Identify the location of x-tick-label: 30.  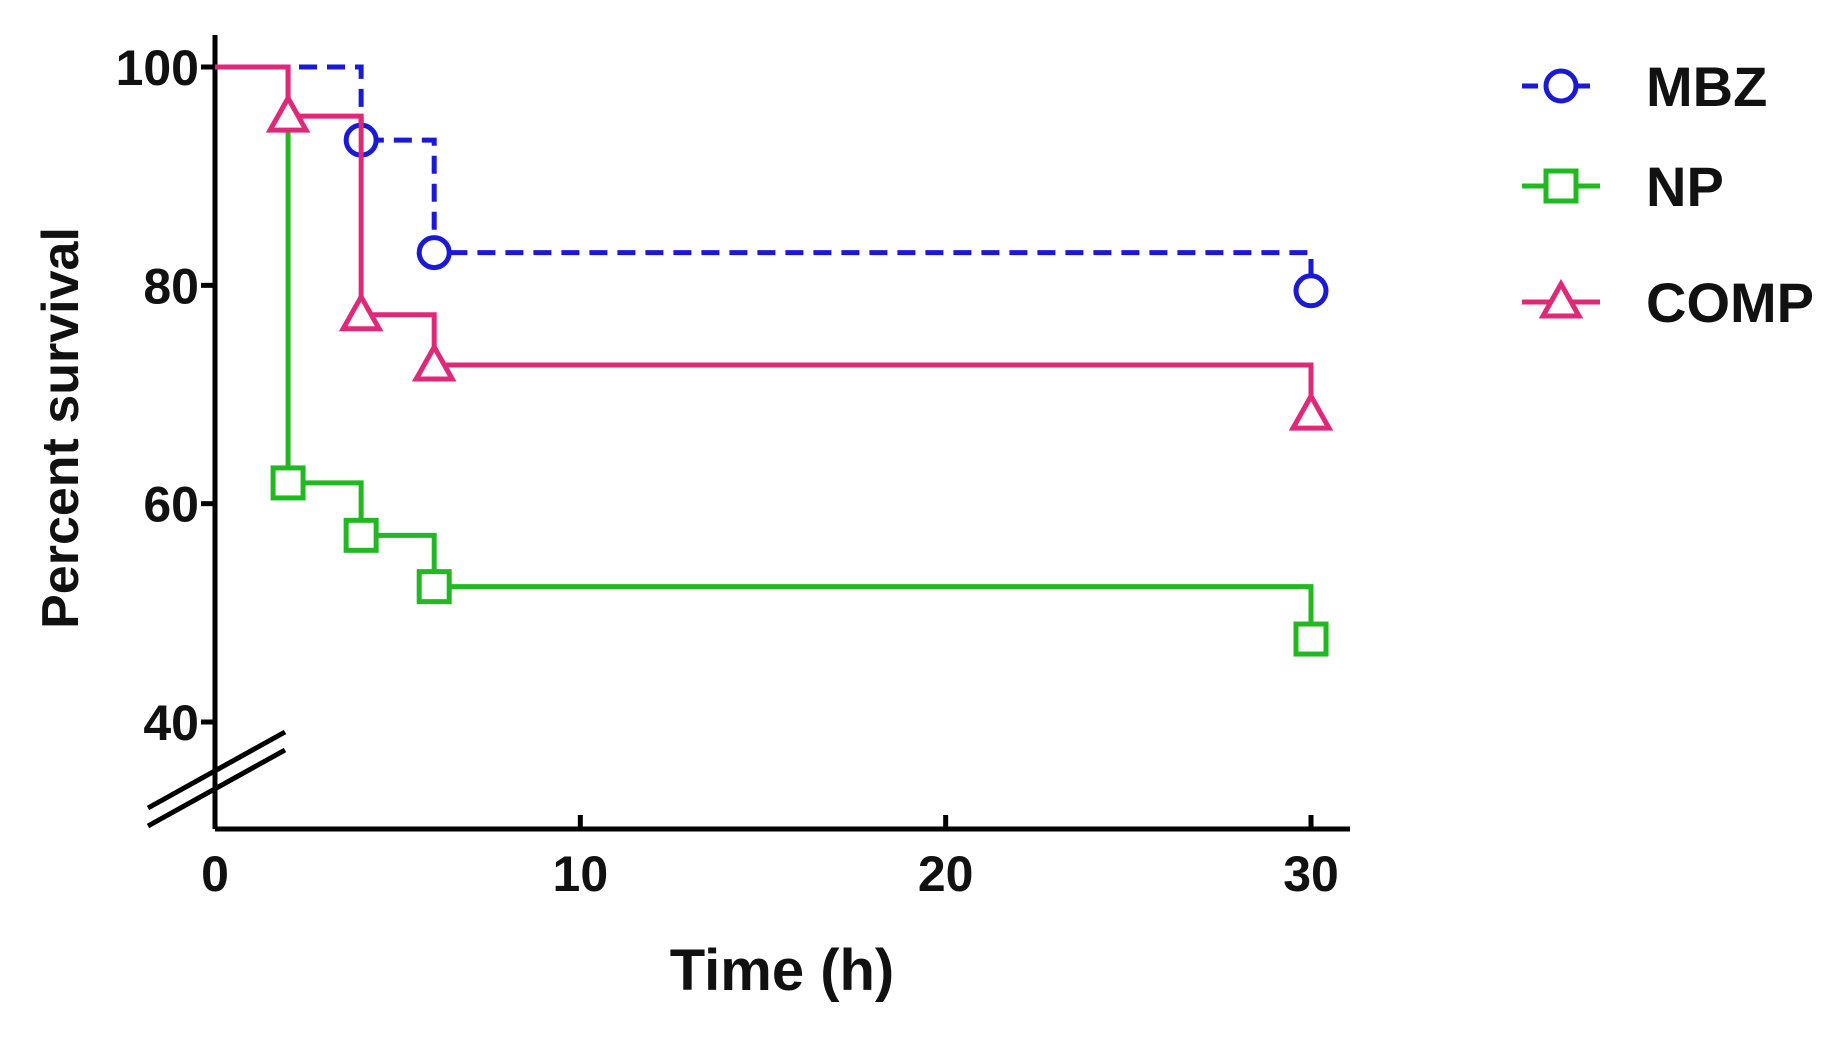
(1311, 874).